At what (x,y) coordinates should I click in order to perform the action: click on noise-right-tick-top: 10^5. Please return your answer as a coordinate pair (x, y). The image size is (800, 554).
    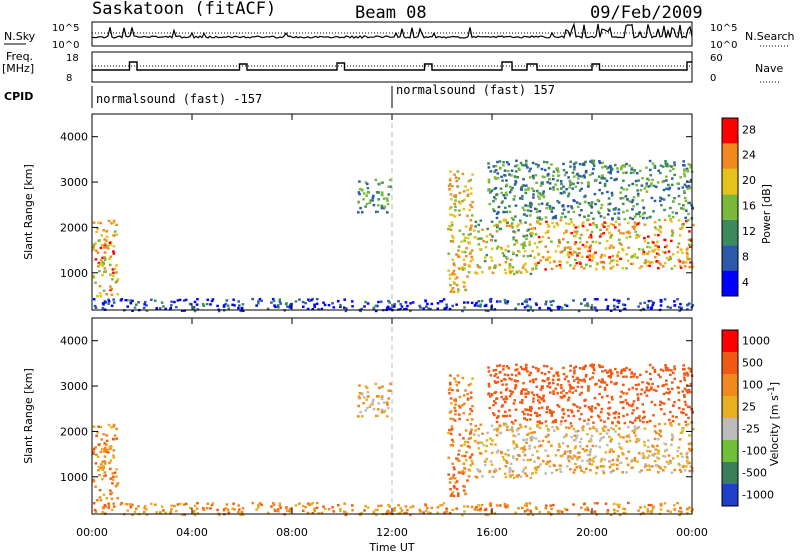
    Looking at the image, I should click on (723, 28).